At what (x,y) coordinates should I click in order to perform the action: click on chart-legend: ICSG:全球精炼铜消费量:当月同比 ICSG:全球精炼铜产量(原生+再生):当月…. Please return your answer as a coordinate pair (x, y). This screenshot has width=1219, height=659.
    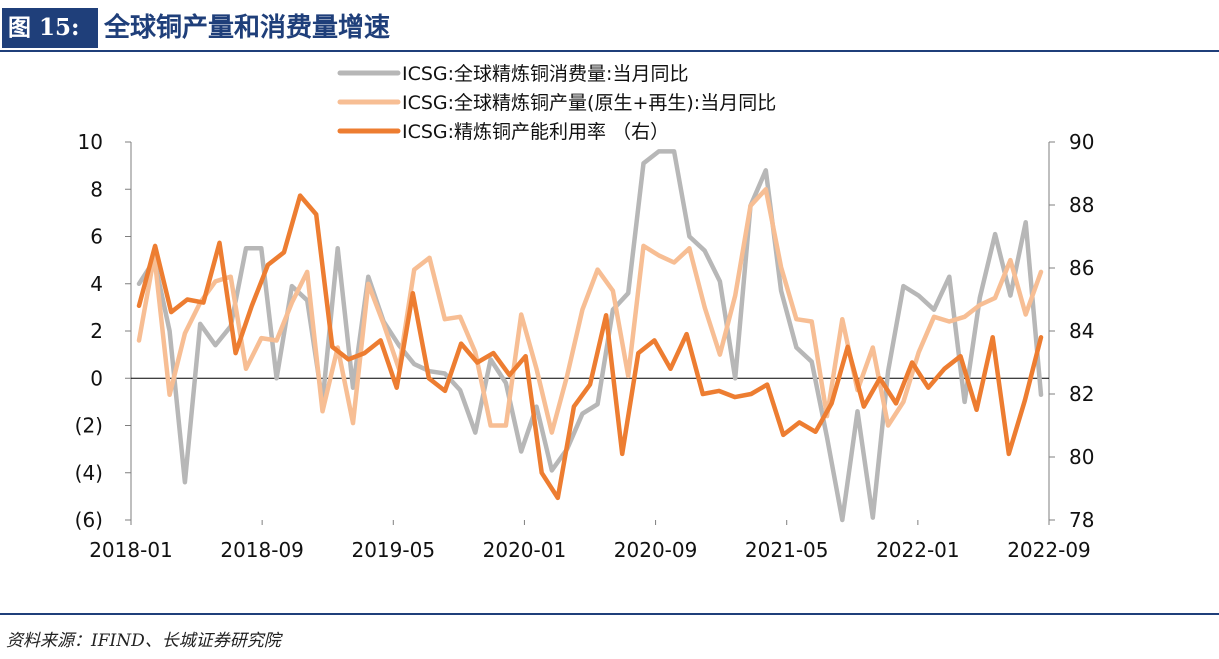
    Looking at the image, I should click on (556, 103).